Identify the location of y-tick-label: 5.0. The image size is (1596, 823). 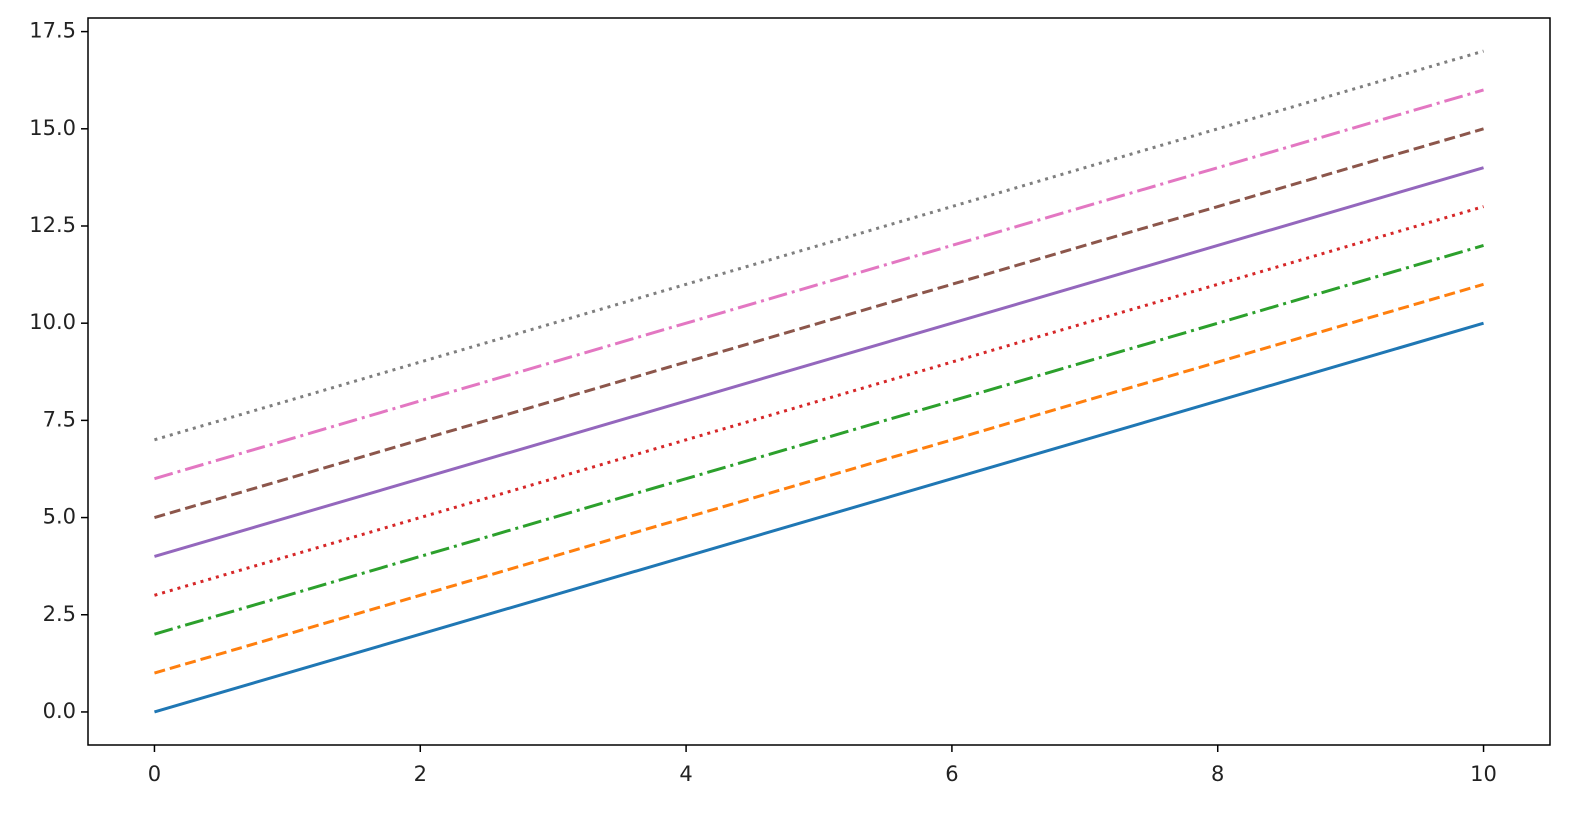
(59, 517).